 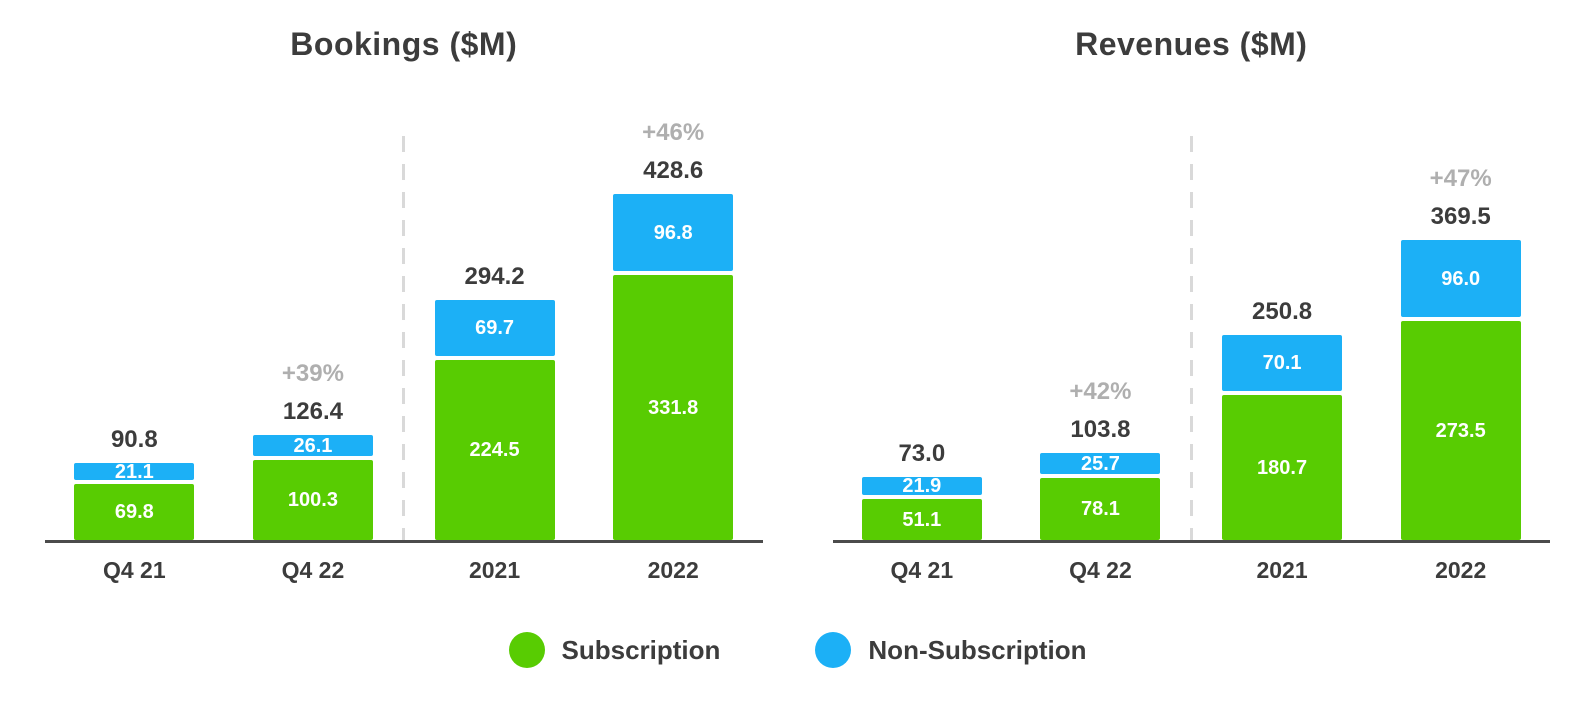 I want to click on stacked-bar: 96.8 331.8, so click(x=673, y=367).